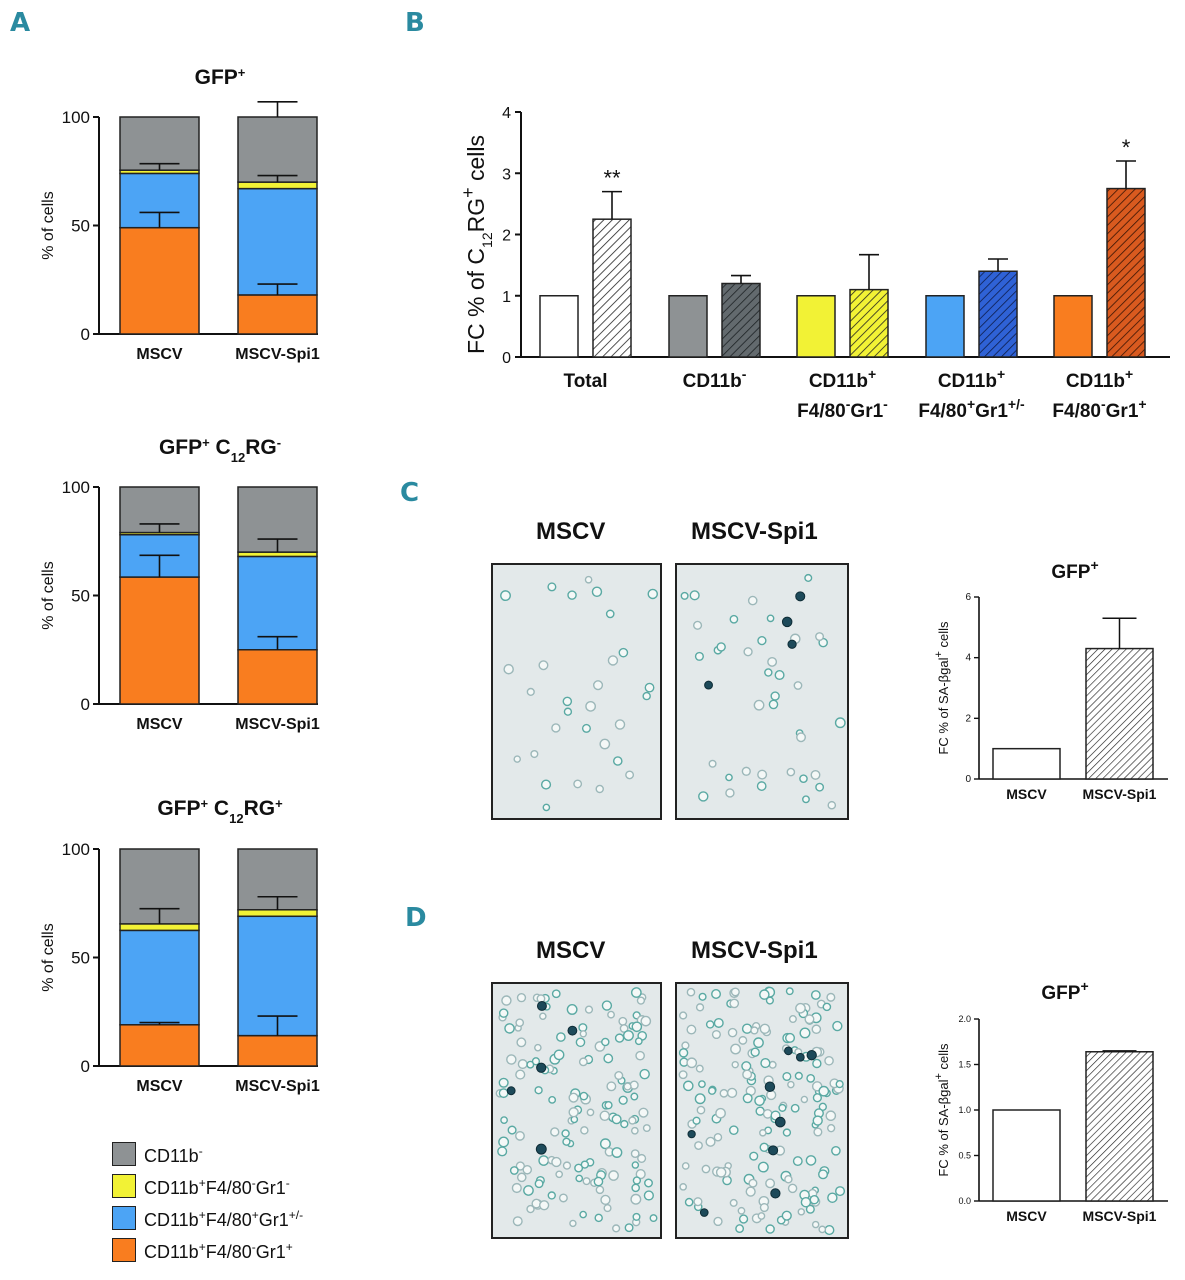 The image size is (1185, 1280). What do you see at coordinates (942, 1110) in the screenshot?
I see `y-axis-label: FC % of SA-βgal+ cells` at bounding box center [942, 1110].